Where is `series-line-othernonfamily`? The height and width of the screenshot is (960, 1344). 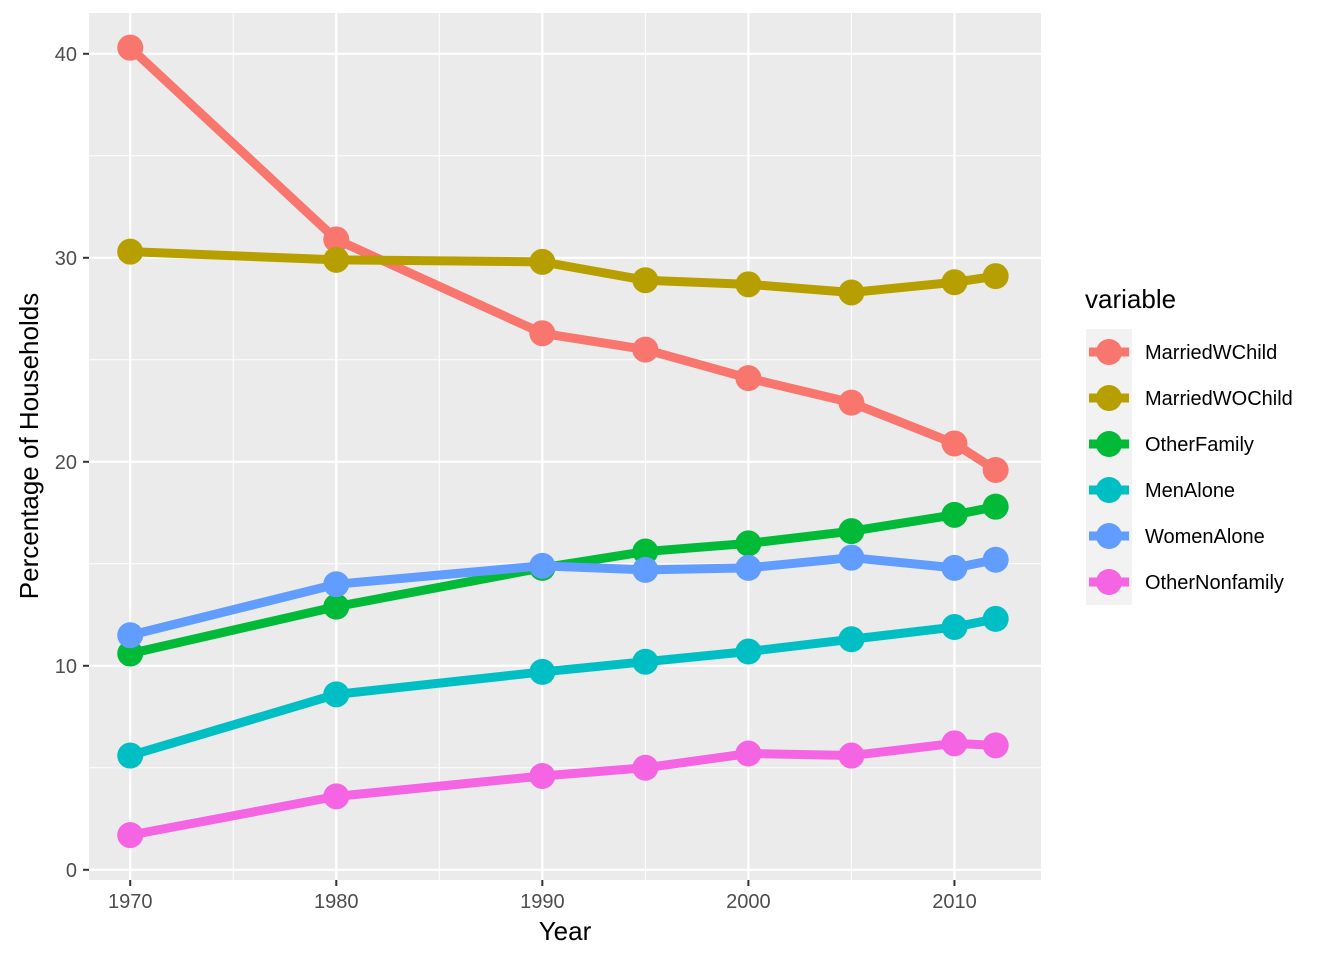
series-line-othernonfamily is located at coordinates (563, 789).